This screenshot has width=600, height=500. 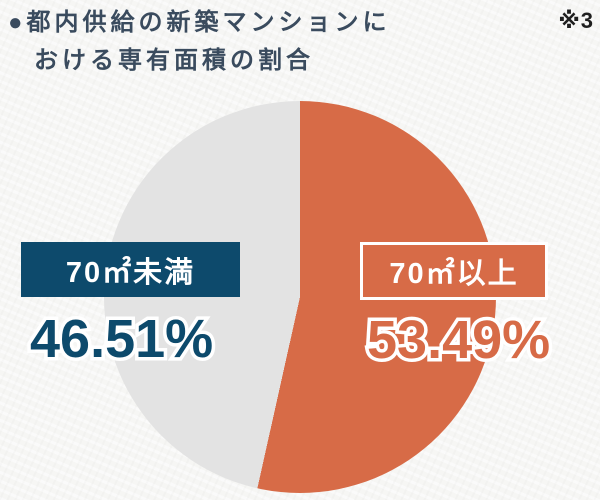 I want to click on chart-title-line-1: ●都内供給の新築マンションに, so click(x=199, y=22).